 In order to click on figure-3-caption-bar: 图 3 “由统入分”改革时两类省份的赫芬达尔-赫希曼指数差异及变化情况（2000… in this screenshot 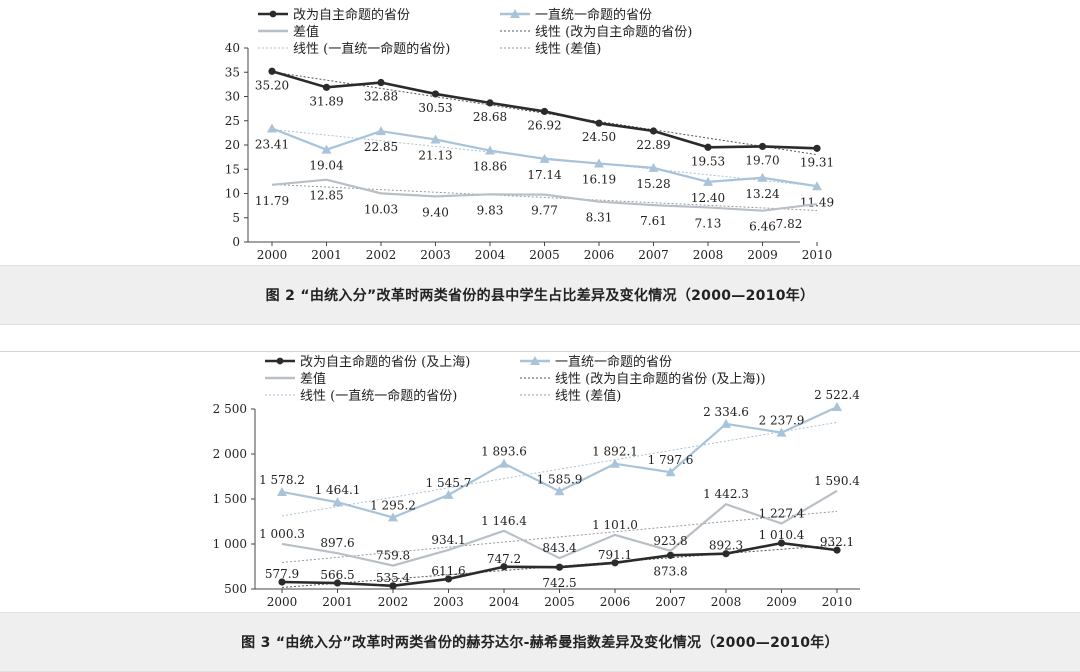, I will do `click(540, 642)`.